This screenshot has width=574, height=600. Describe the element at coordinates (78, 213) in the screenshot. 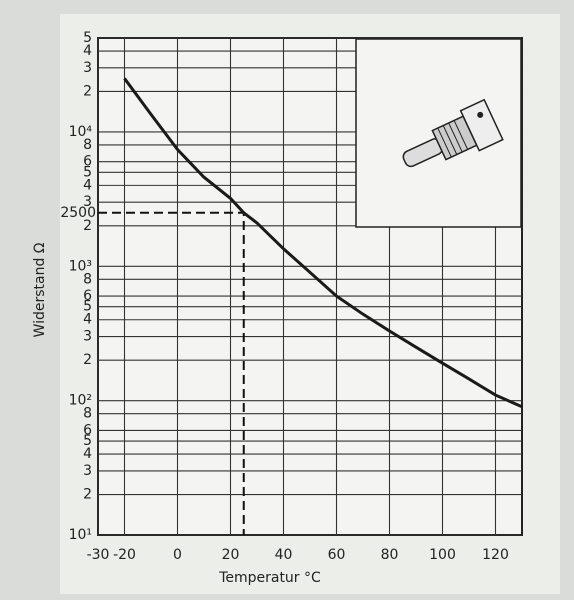

I see `reference-label: 2500` at that location.